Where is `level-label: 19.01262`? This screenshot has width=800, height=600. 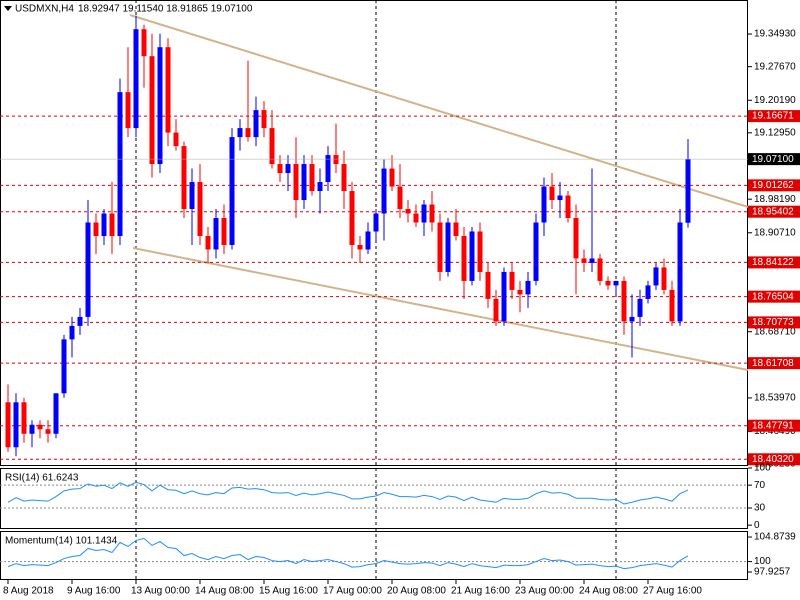
level-label: 19.01262 is located at coordinates (773, 185).